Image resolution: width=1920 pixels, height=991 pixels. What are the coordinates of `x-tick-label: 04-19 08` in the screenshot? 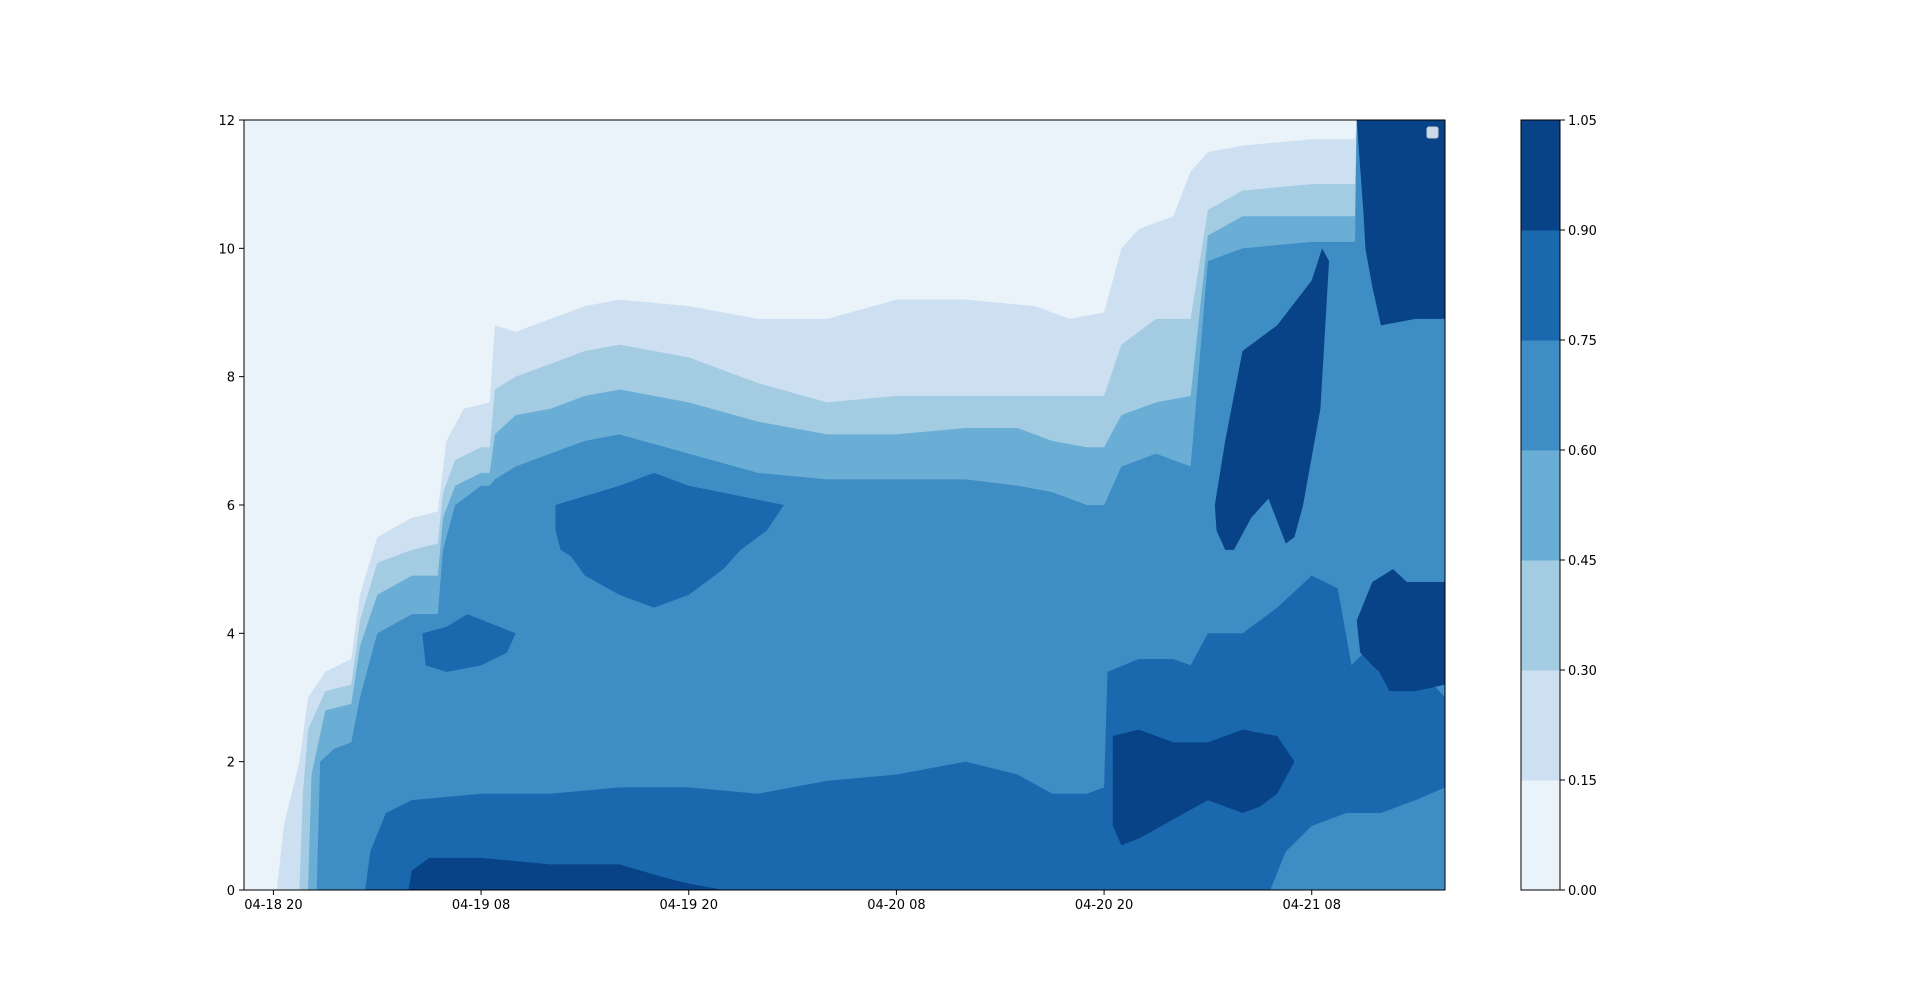 It's located at (481, 905).